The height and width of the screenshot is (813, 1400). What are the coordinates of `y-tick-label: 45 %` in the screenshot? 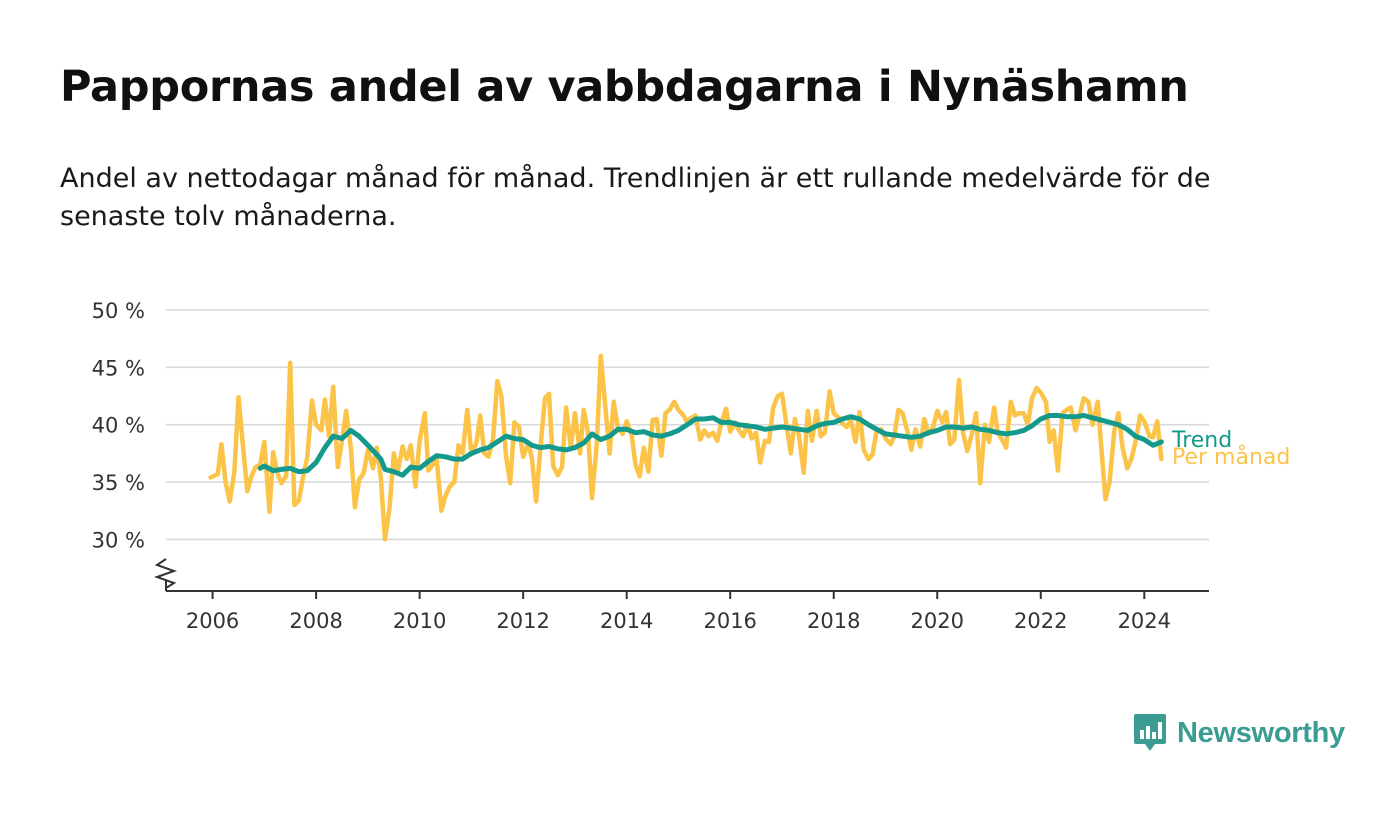 It's located at (118, 368).